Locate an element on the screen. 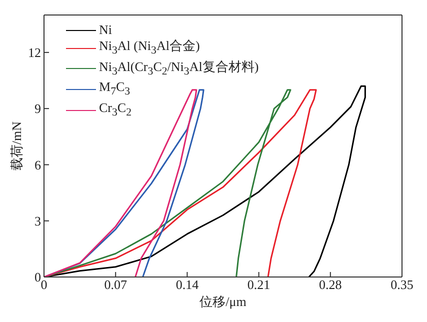 The width and height of the screenshot is (427, 322). y-tick-label: 9 is located at coordinates (37, 108).